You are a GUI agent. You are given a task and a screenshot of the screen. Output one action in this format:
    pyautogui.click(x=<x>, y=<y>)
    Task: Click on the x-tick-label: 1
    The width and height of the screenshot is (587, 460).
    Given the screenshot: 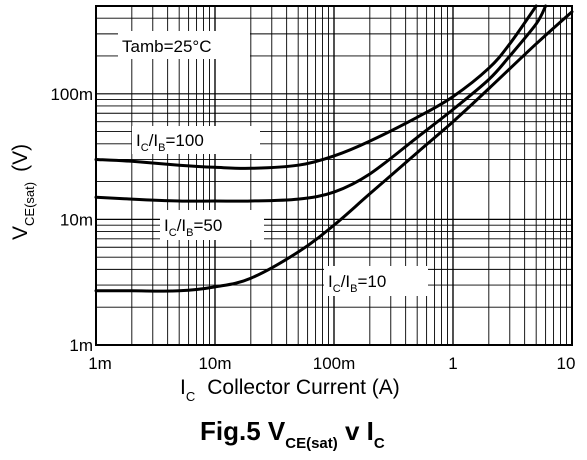 What is the action you would take?
    pyautogui.click(x=452, y=363)
    